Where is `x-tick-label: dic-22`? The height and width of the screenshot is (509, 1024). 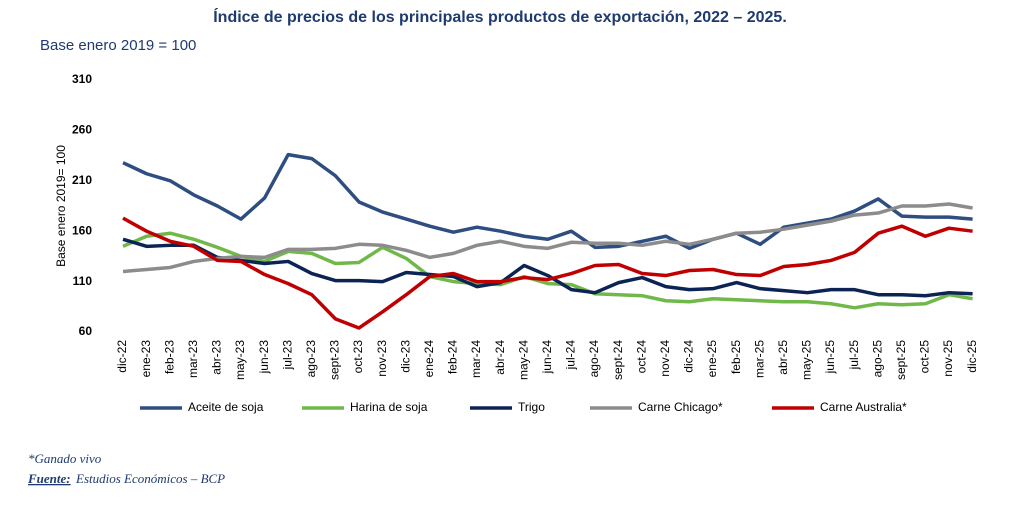 x-tick-label: dic-22 is located at coordinates (122, 356).